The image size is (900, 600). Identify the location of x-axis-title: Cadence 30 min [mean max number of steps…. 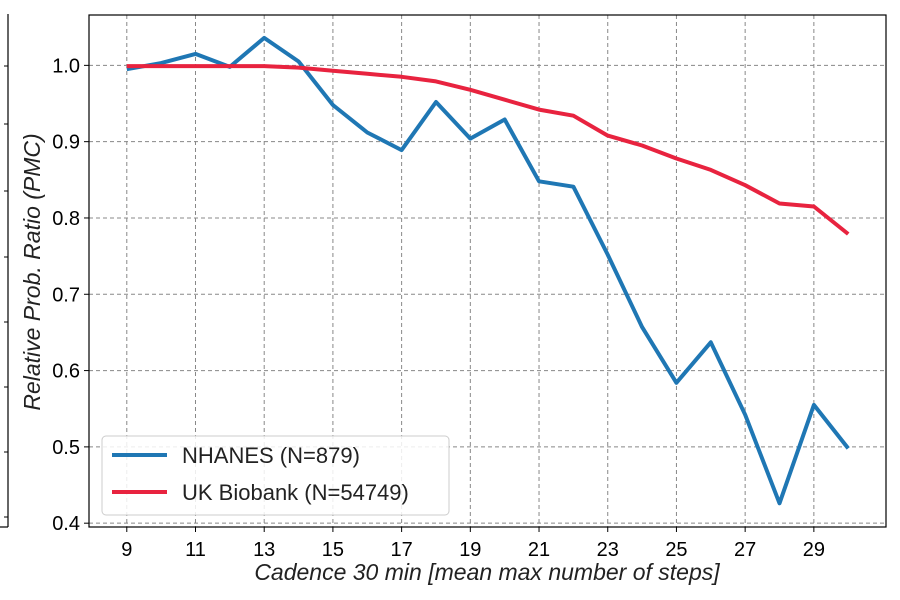
(487, 572).